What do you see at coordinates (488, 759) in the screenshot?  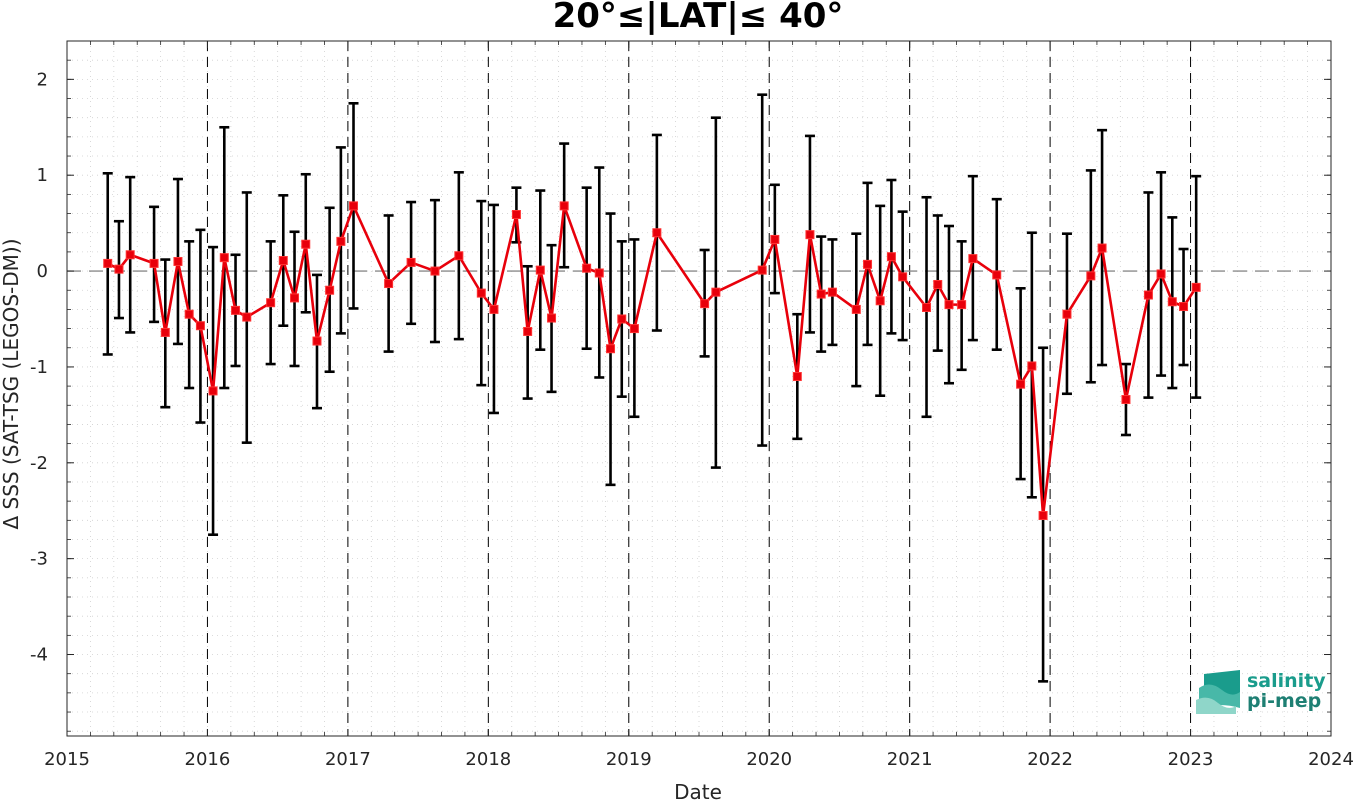 I see `x-tick-label: 2018` at bounding box center [488, 759].